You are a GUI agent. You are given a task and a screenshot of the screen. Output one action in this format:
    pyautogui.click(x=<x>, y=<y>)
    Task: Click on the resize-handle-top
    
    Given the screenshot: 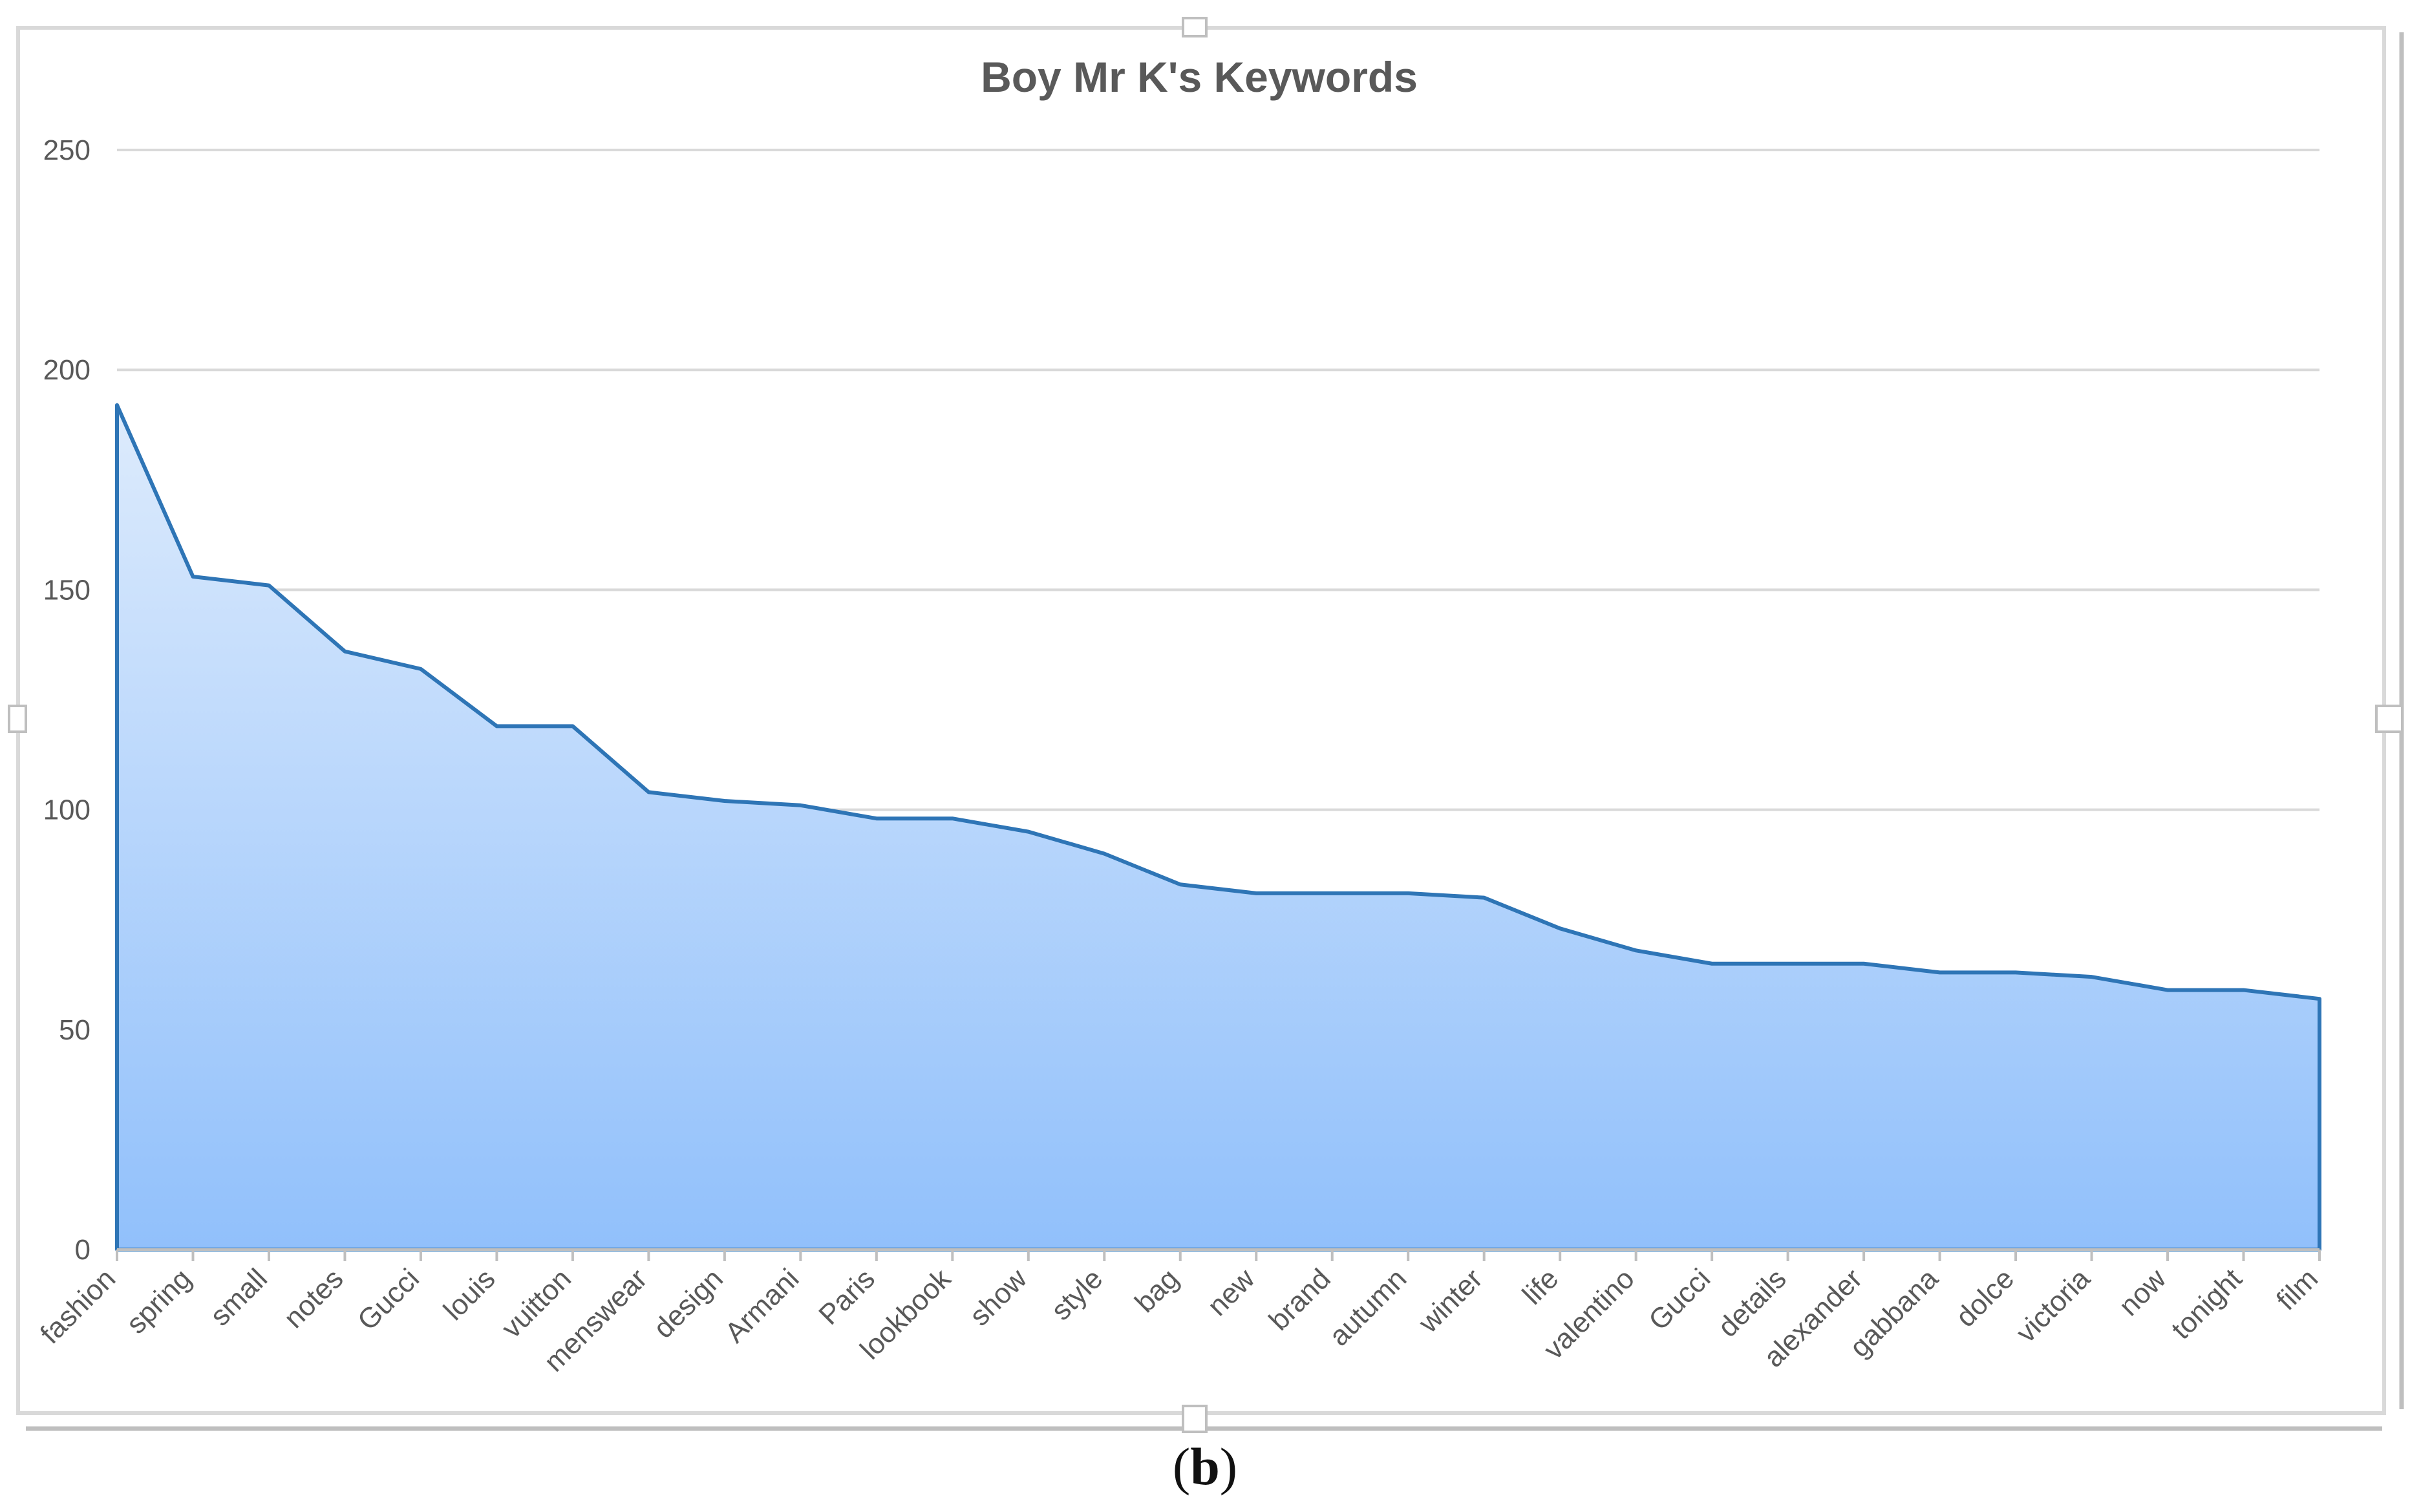 What is the action you would take?
    pyautogui.click(x=1195, y=27)
    